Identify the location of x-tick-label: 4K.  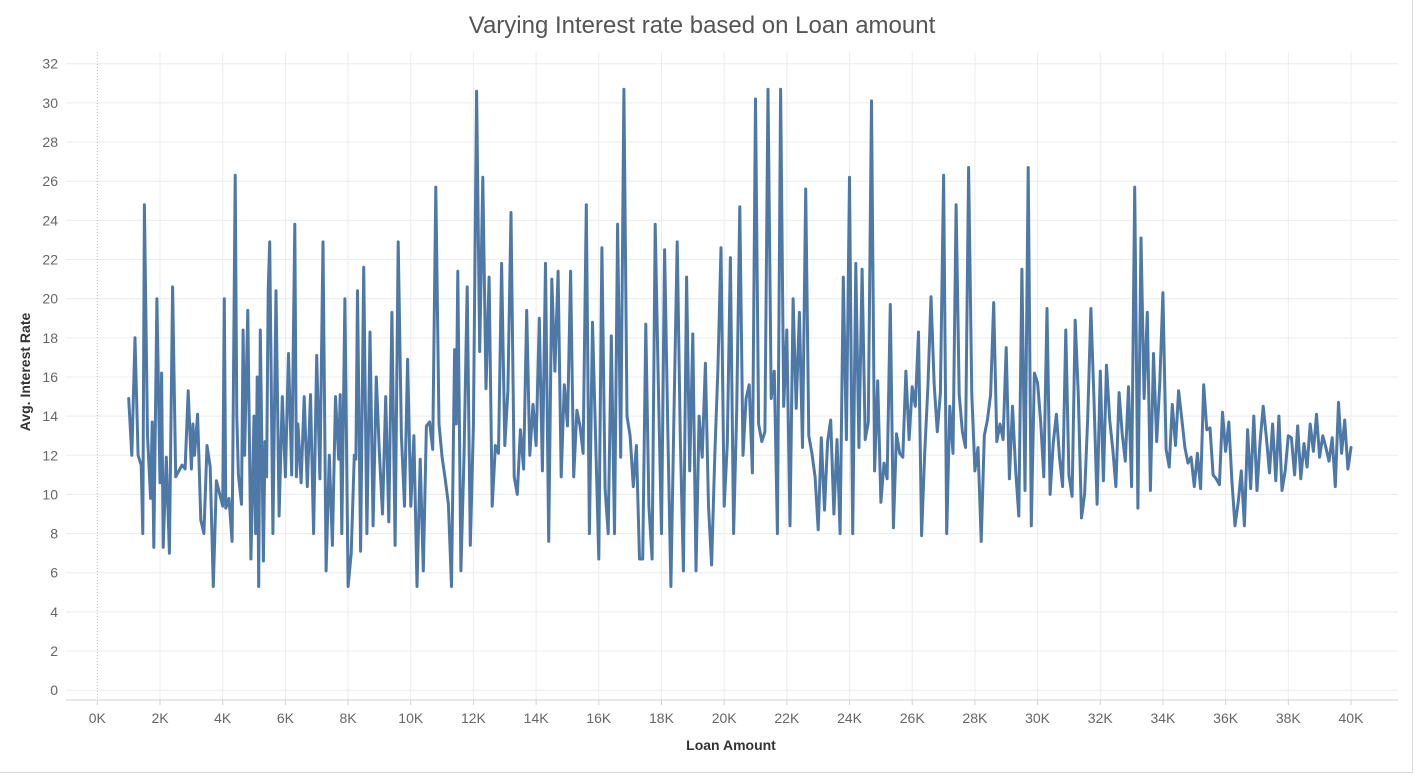
(223, 718).